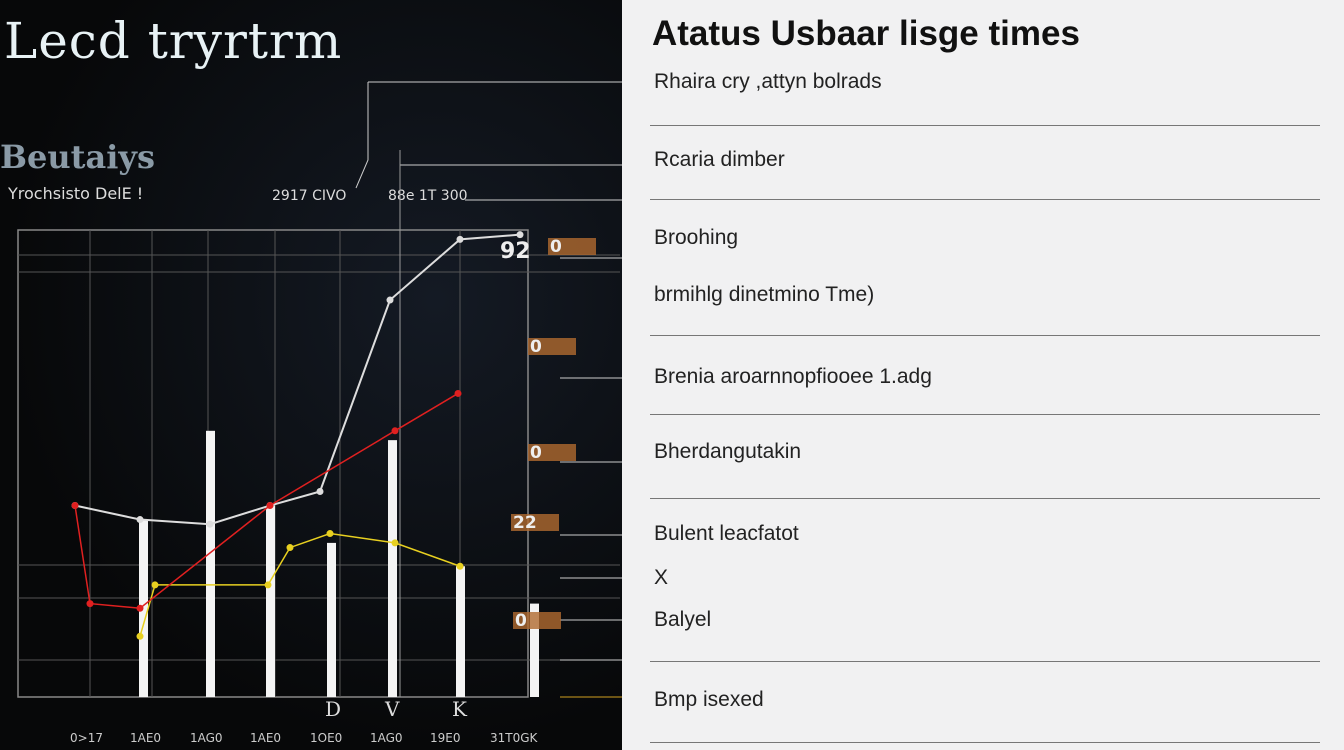 This screenshot has width=1344, height=750. Describe the element at coordinates (515, 251) in the screenshot. I see `value-label: 92` at that location.